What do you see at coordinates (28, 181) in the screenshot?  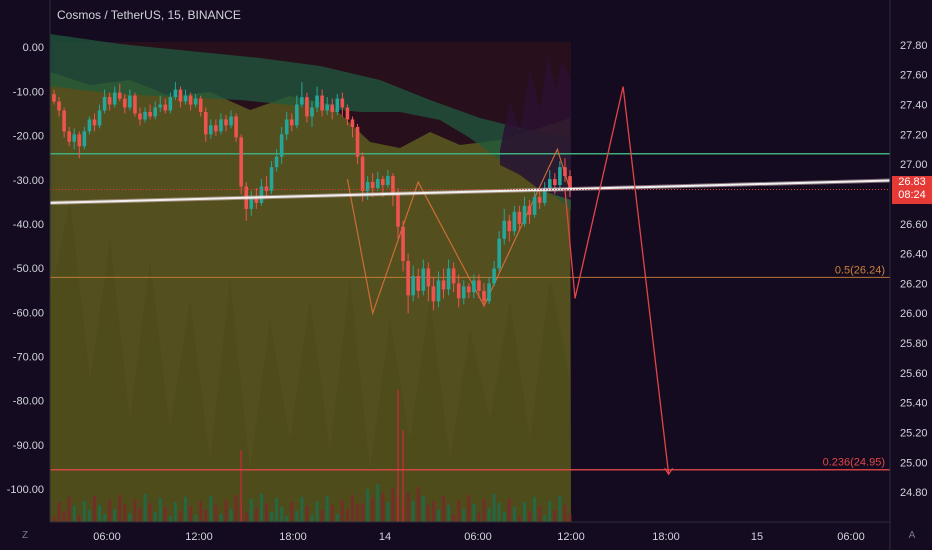 I see `left-axis-tick: -30.00` at bounding box center [28, 181].